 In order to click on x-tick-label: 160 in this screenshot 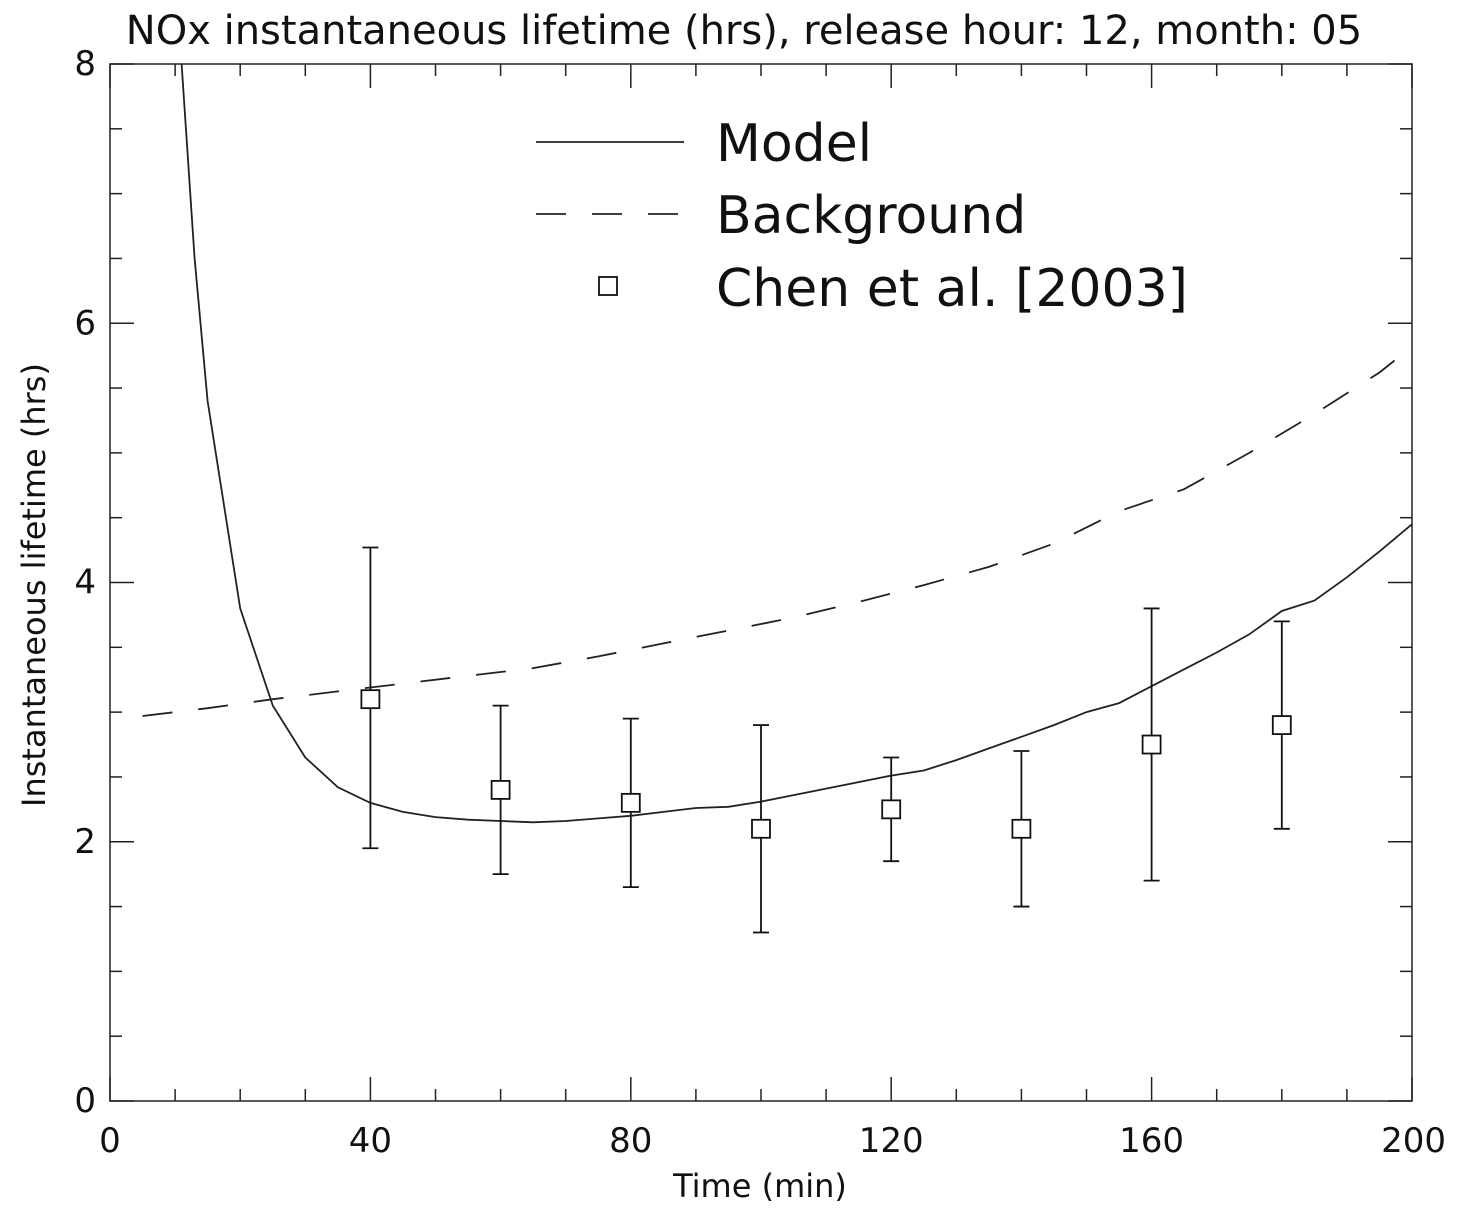, I will do `click(1151, 1141)`.